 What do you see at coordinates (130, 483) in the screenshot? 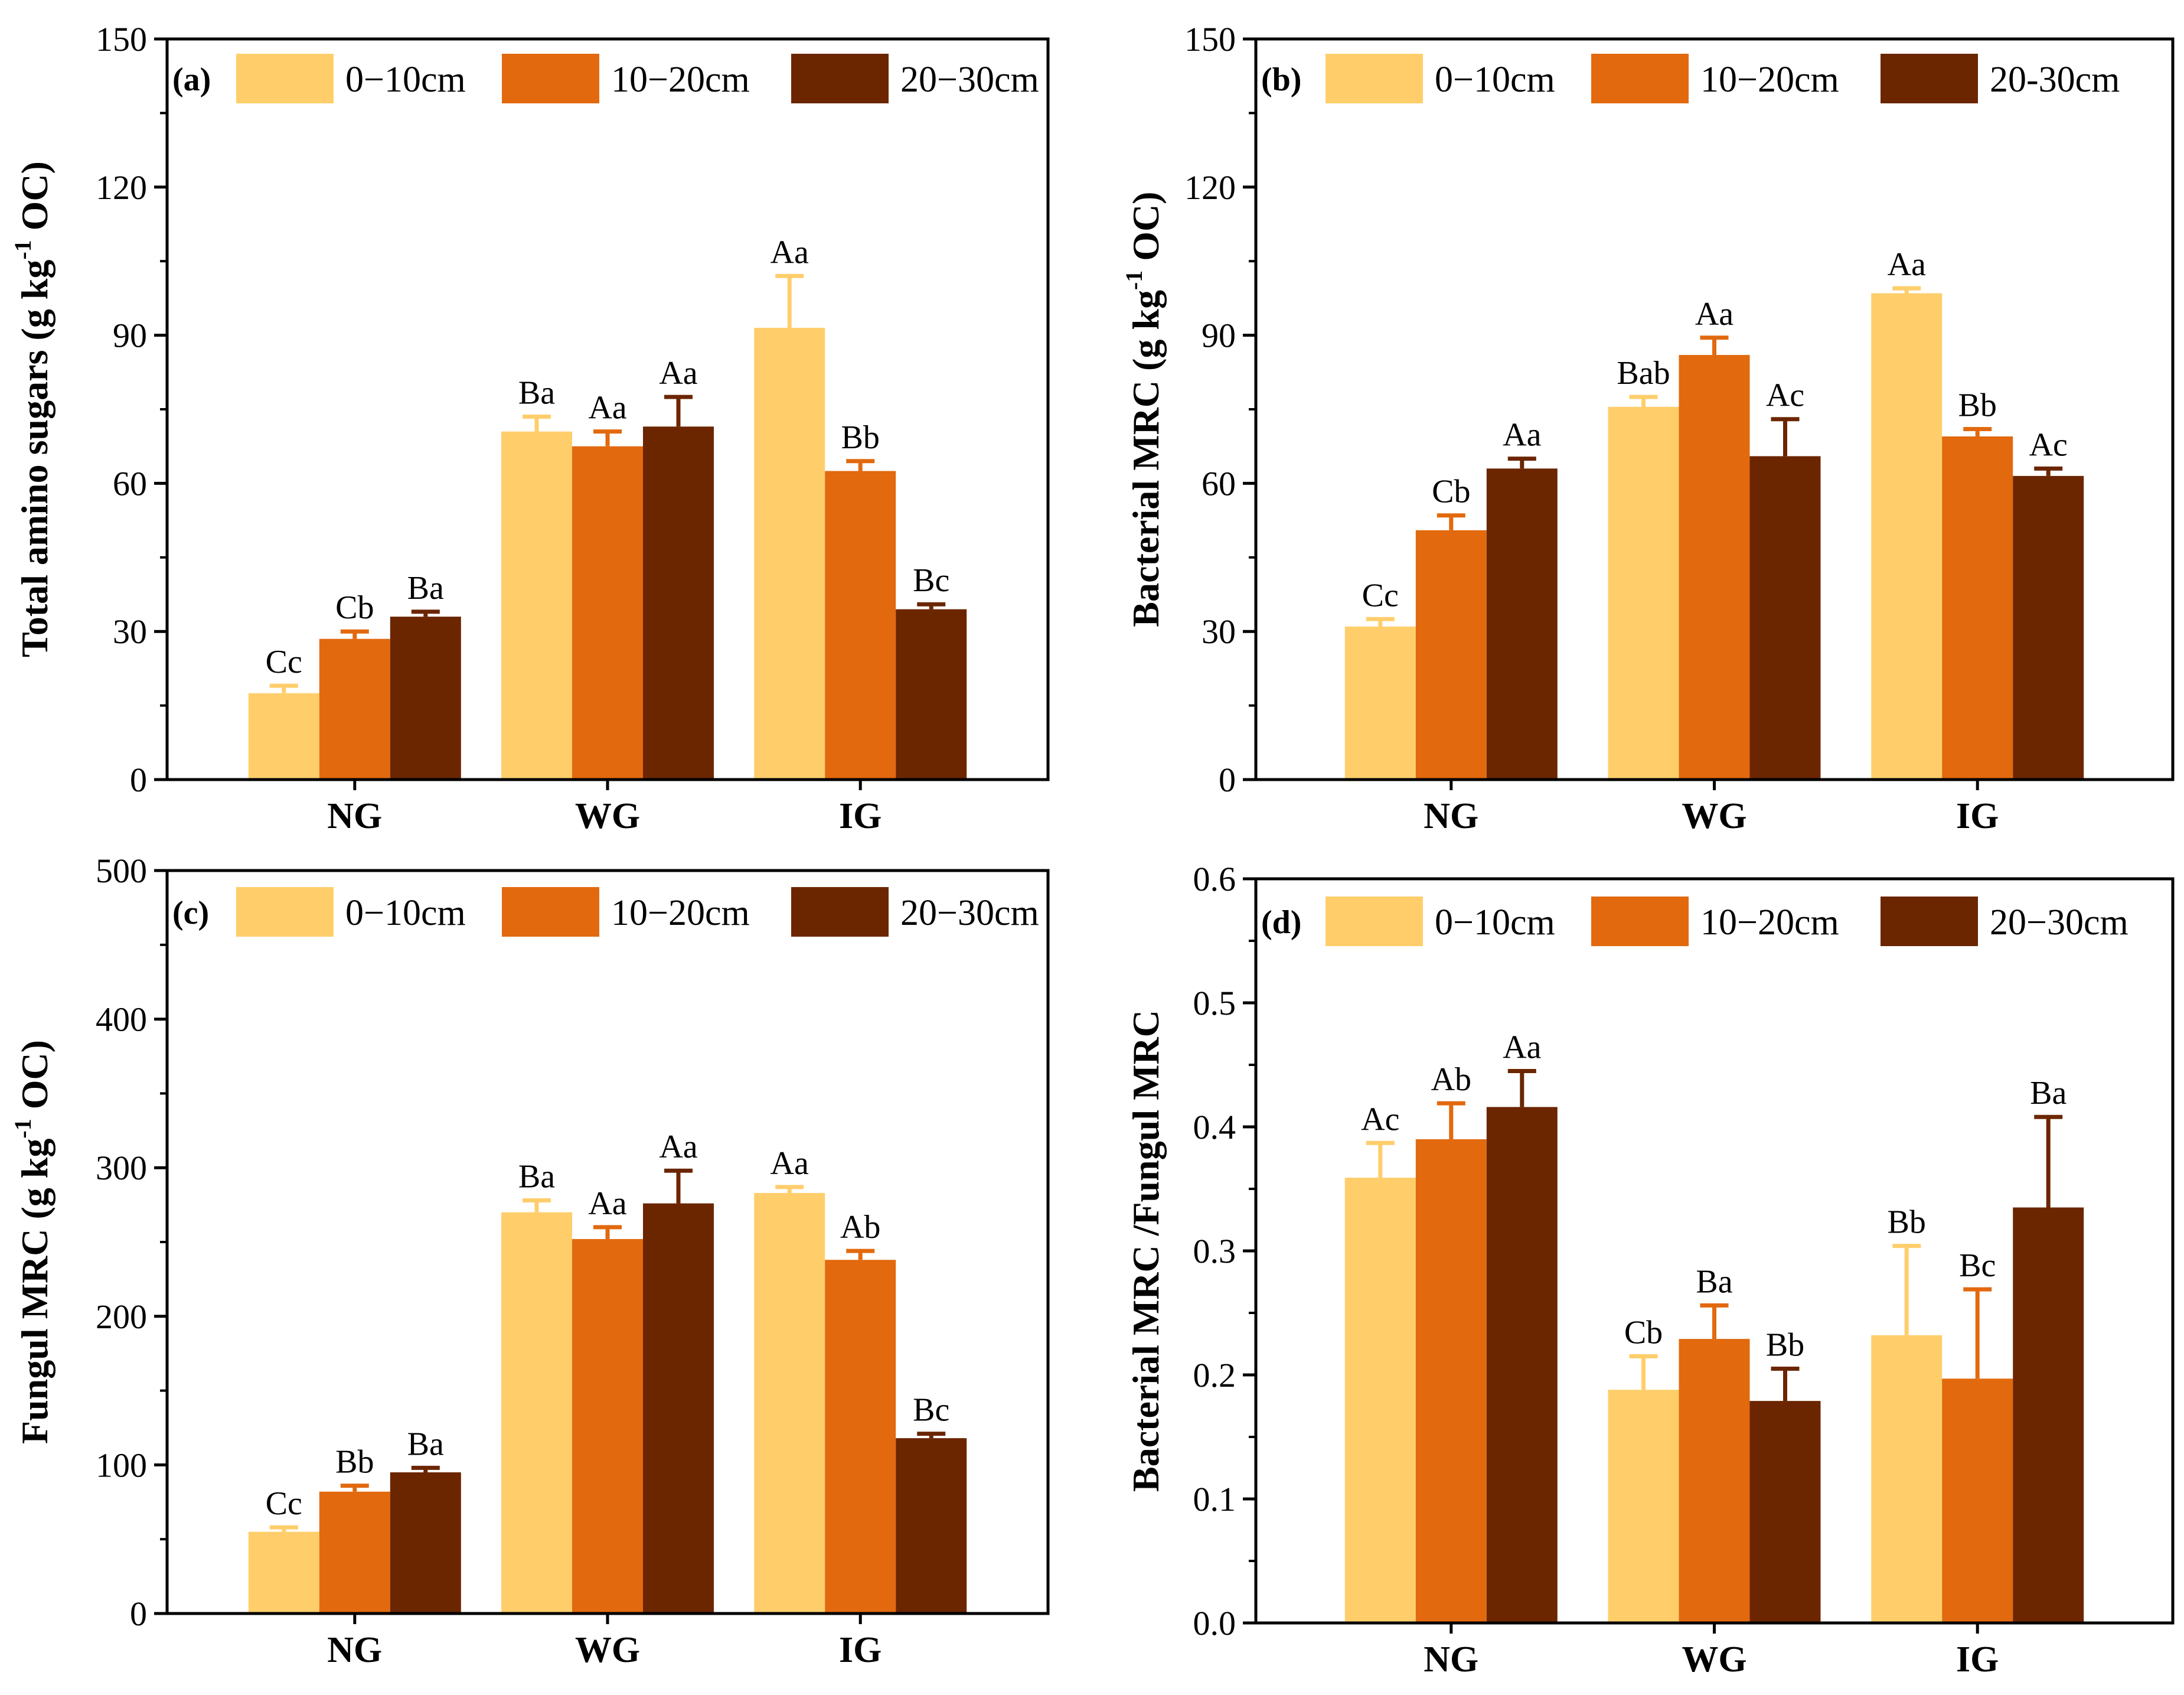
I see `y-tick-label: 60` at bounding box center [130, 483].